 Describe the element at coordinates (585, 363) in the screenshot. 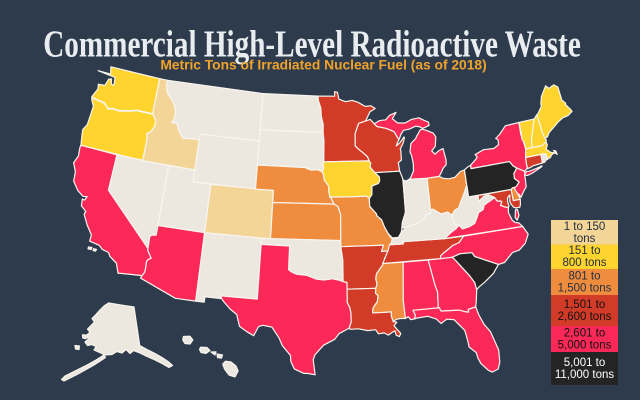

I see `svg-text: 5,001 to` at that location.